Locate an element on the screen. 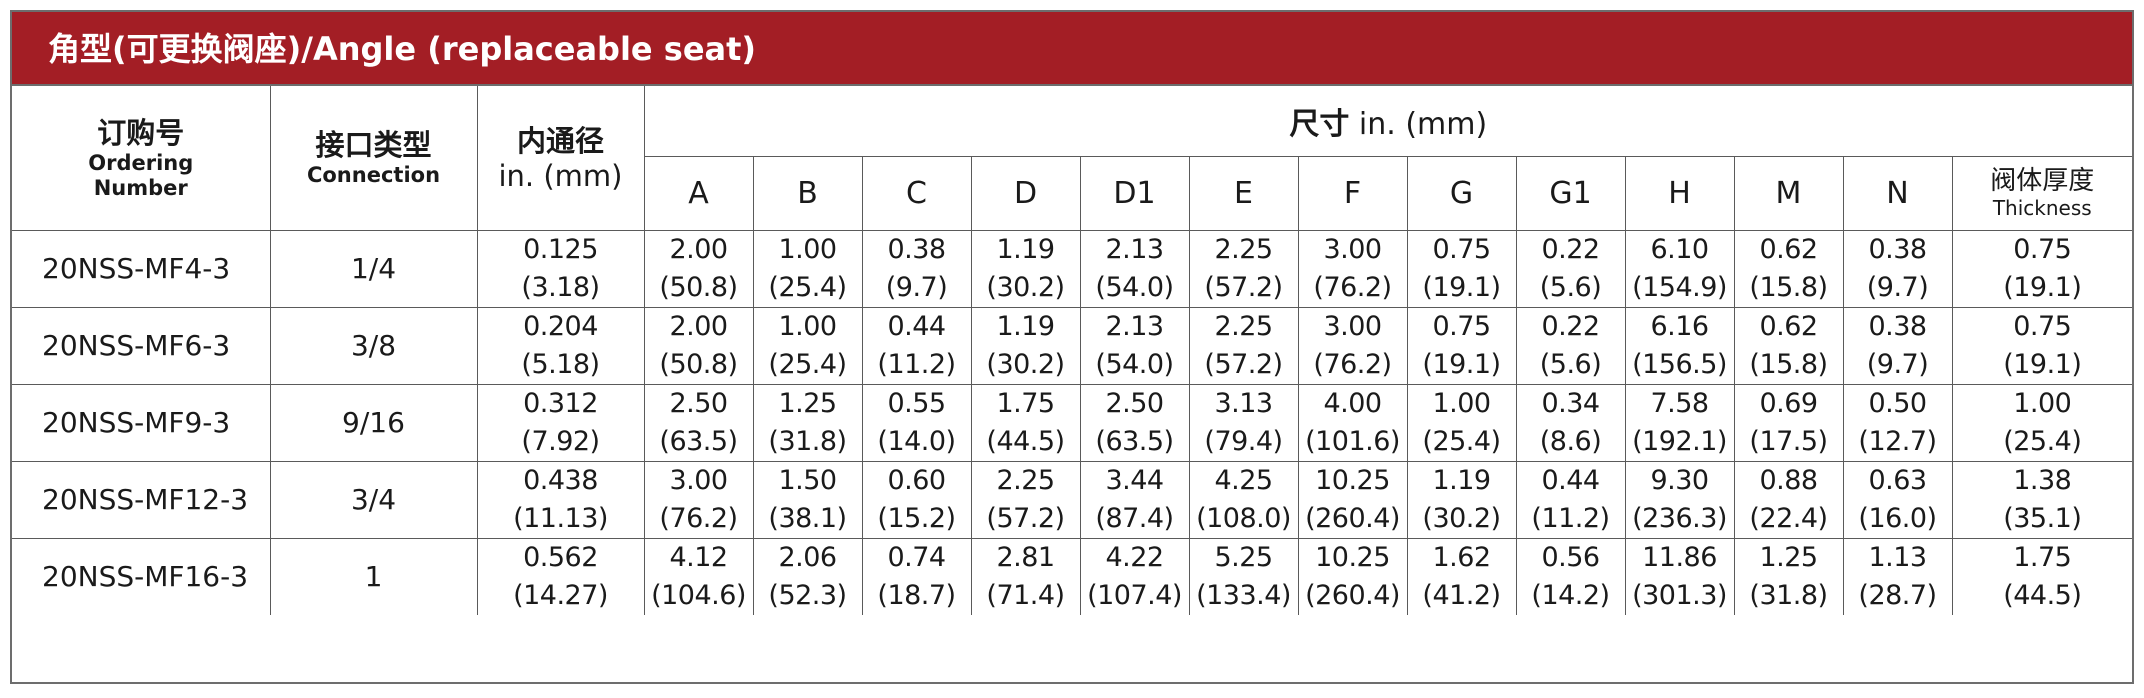 This screenshot has height=698, width=2144. dimension-mm: (28.7) is located at coordinates (1897, 595).